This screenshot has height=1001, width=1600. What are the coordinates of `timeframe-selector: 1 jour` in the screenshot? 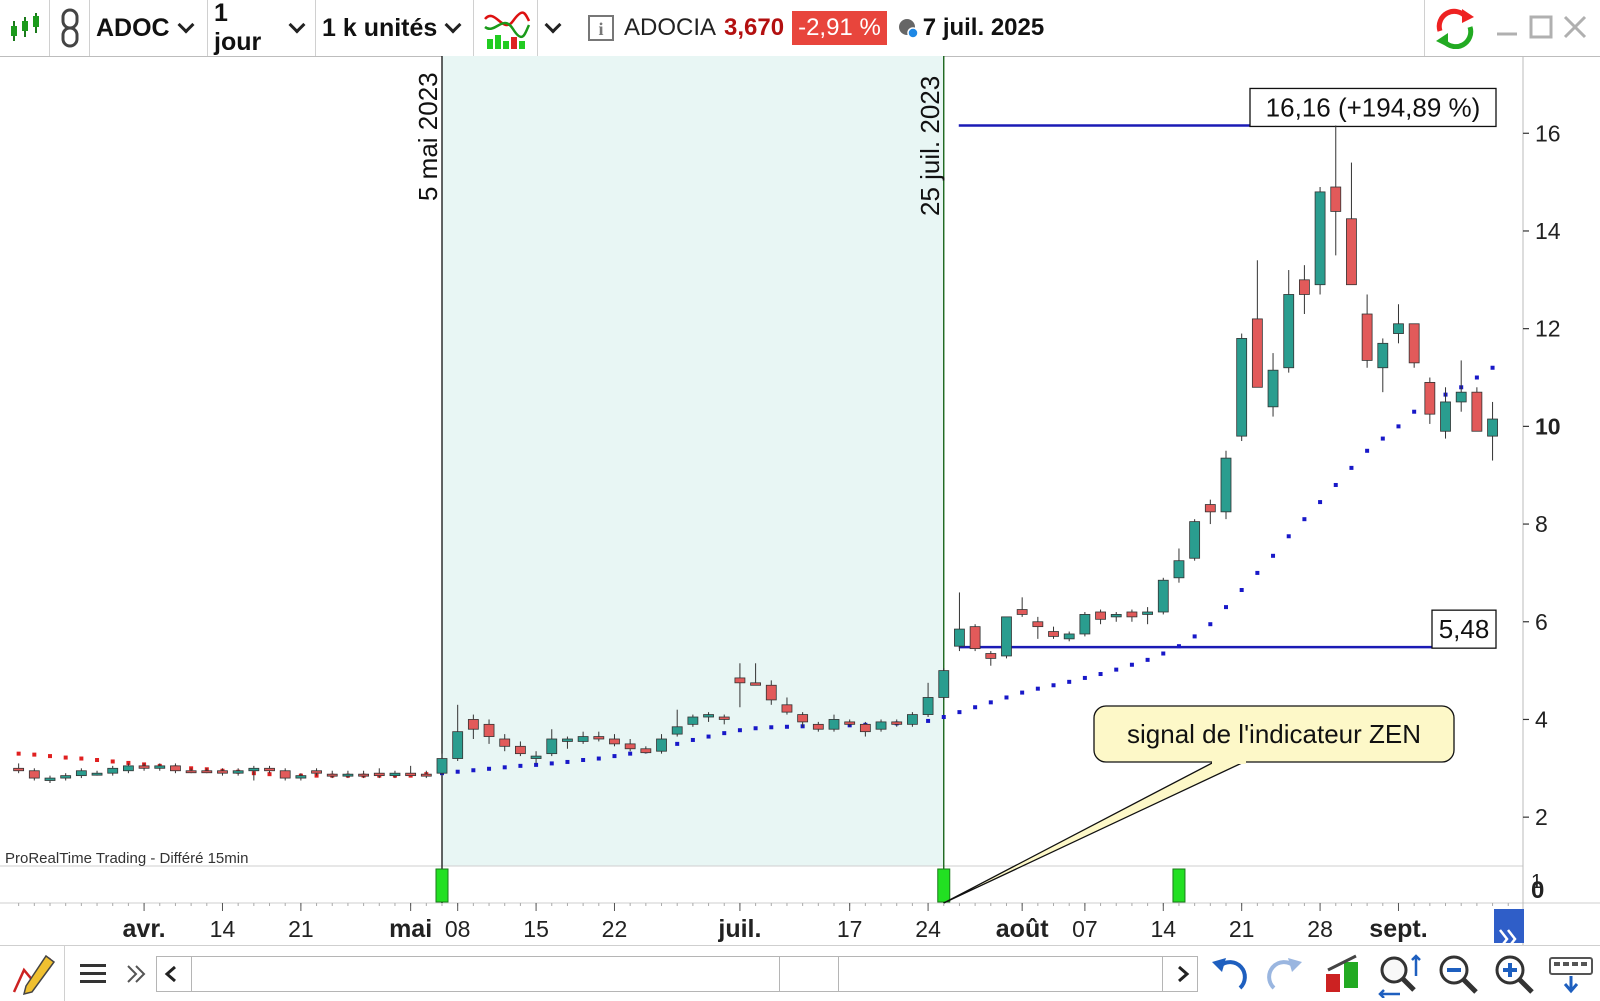 It's located at (262, 28).